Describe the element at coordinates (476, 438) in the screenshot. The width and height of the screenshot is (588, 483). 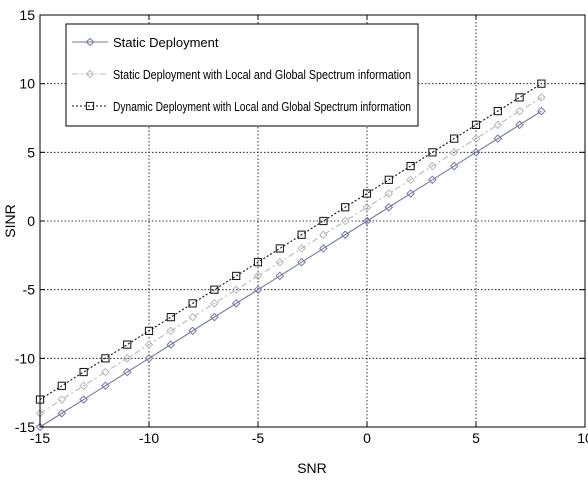
I see `x-tick-label: 5` at that location.